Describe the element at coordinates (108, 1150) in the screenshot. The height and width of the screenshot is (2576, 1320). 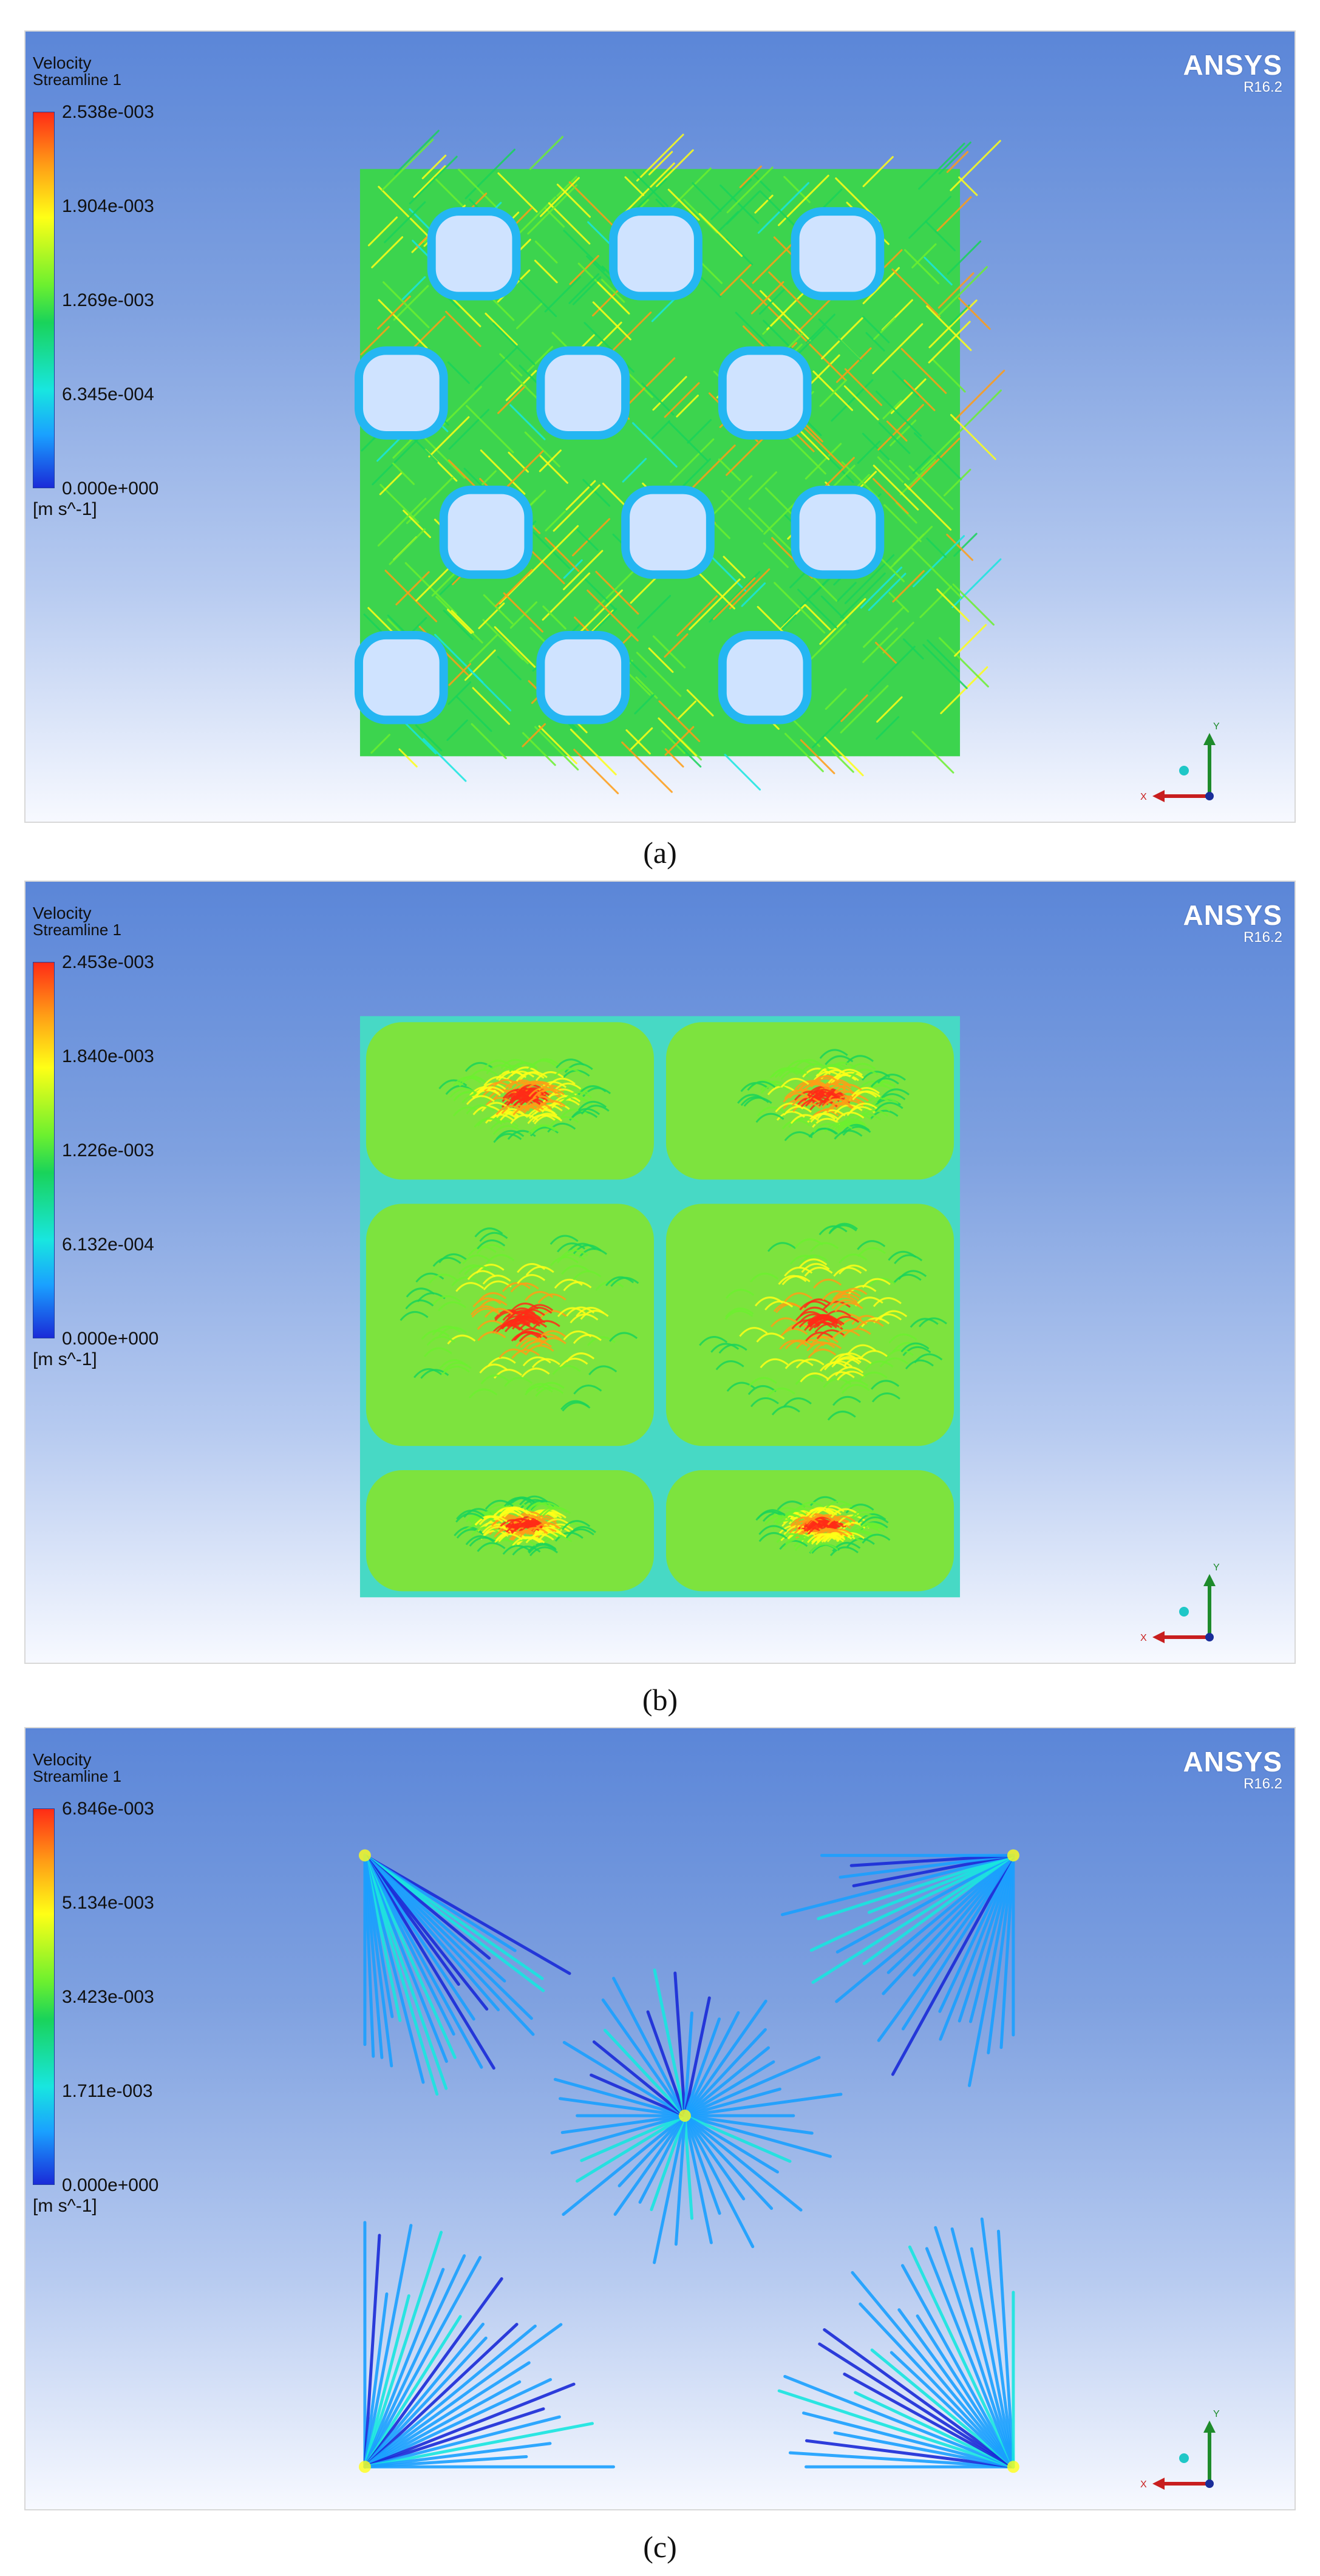
I see `colorbar-tick: 1.226e-003` at that location.